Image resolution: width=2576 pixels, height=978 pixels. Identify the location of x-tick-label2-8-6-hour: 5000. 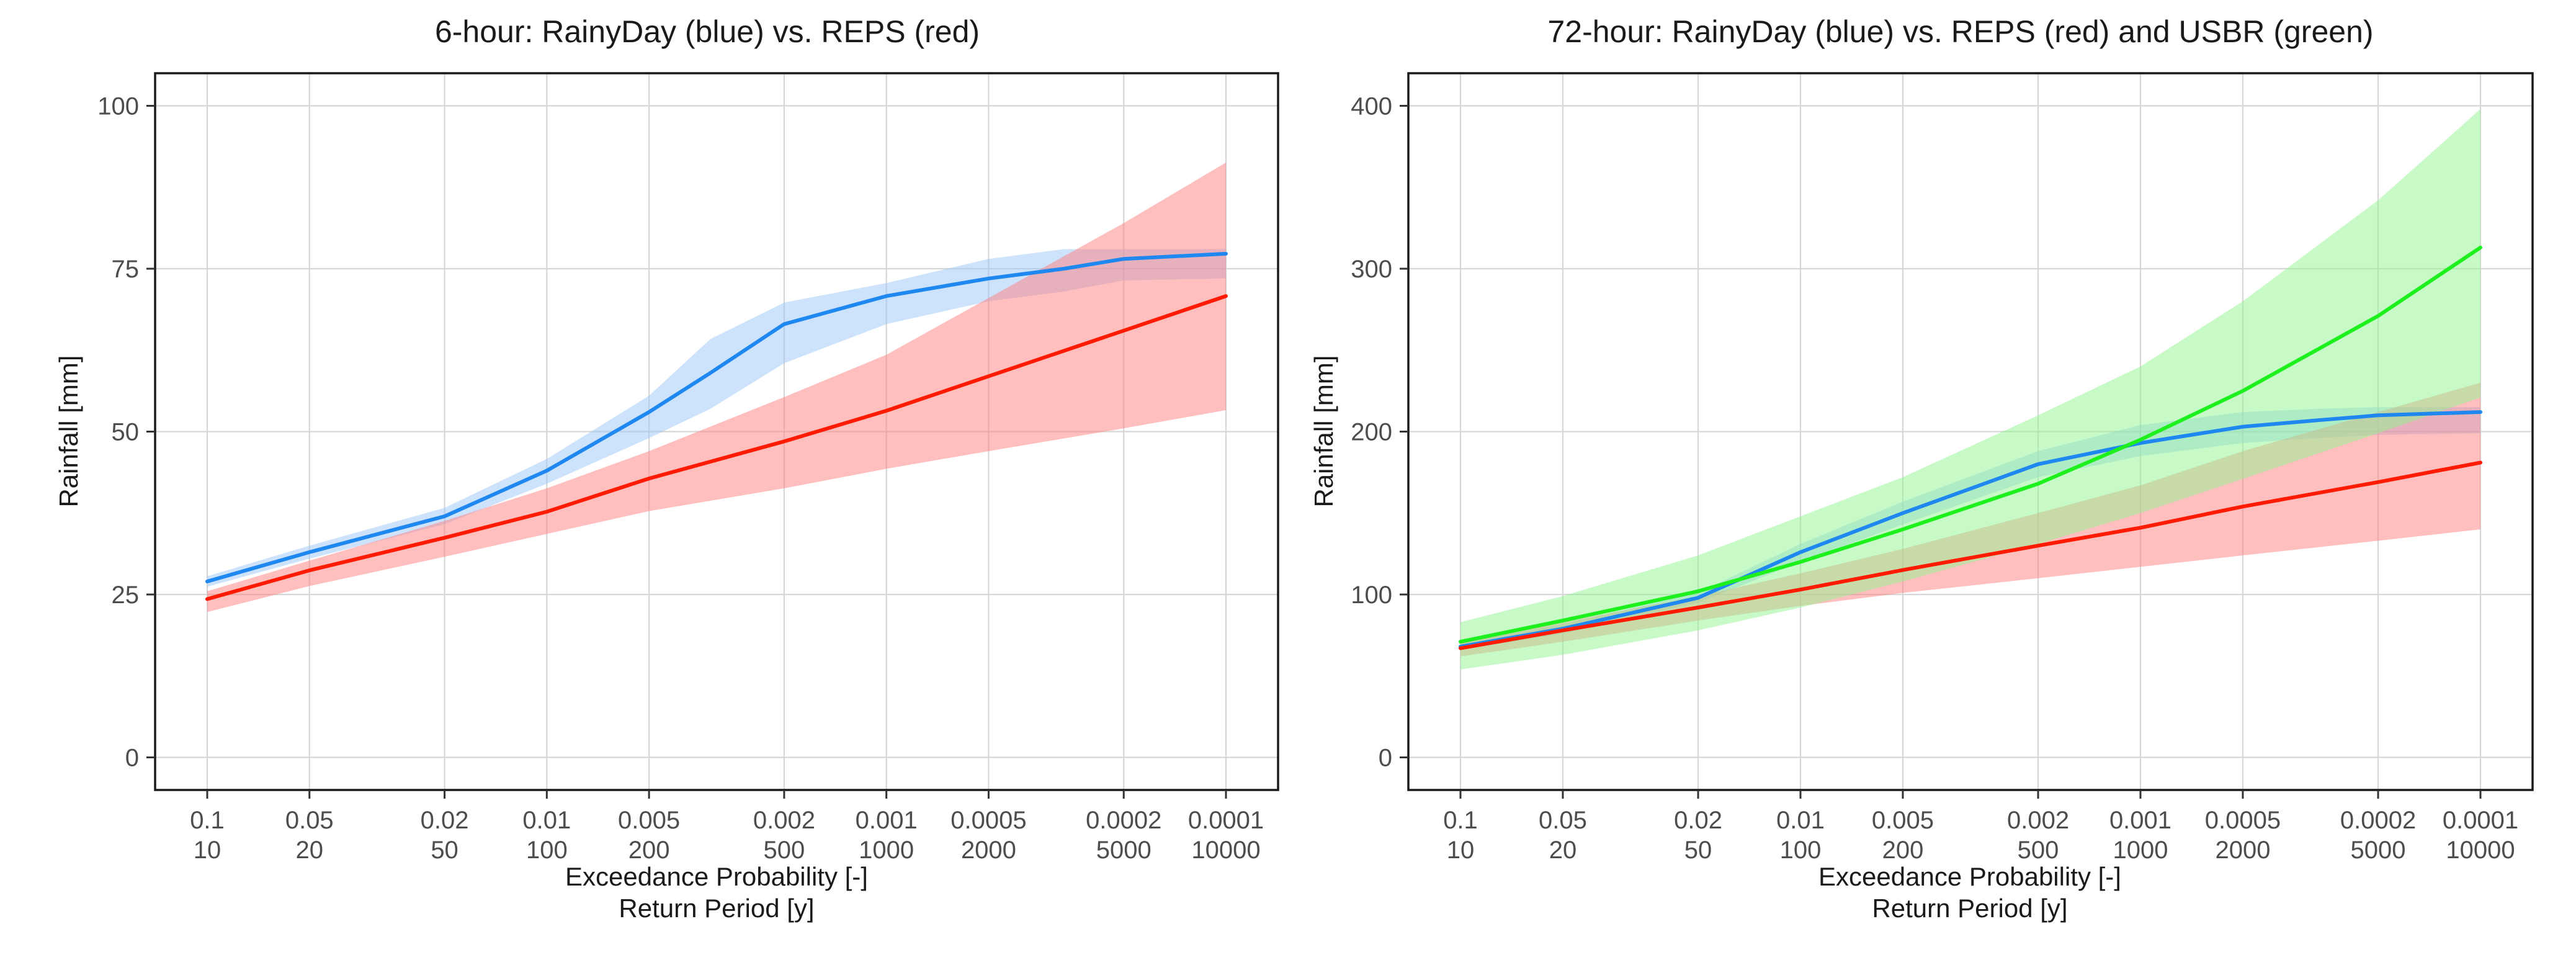
(1124, 850).